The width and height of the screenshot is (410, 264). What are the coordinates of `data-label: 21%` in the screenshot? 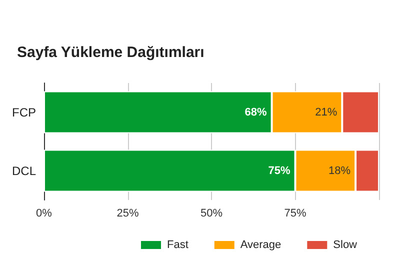 It's located at (326, 112).